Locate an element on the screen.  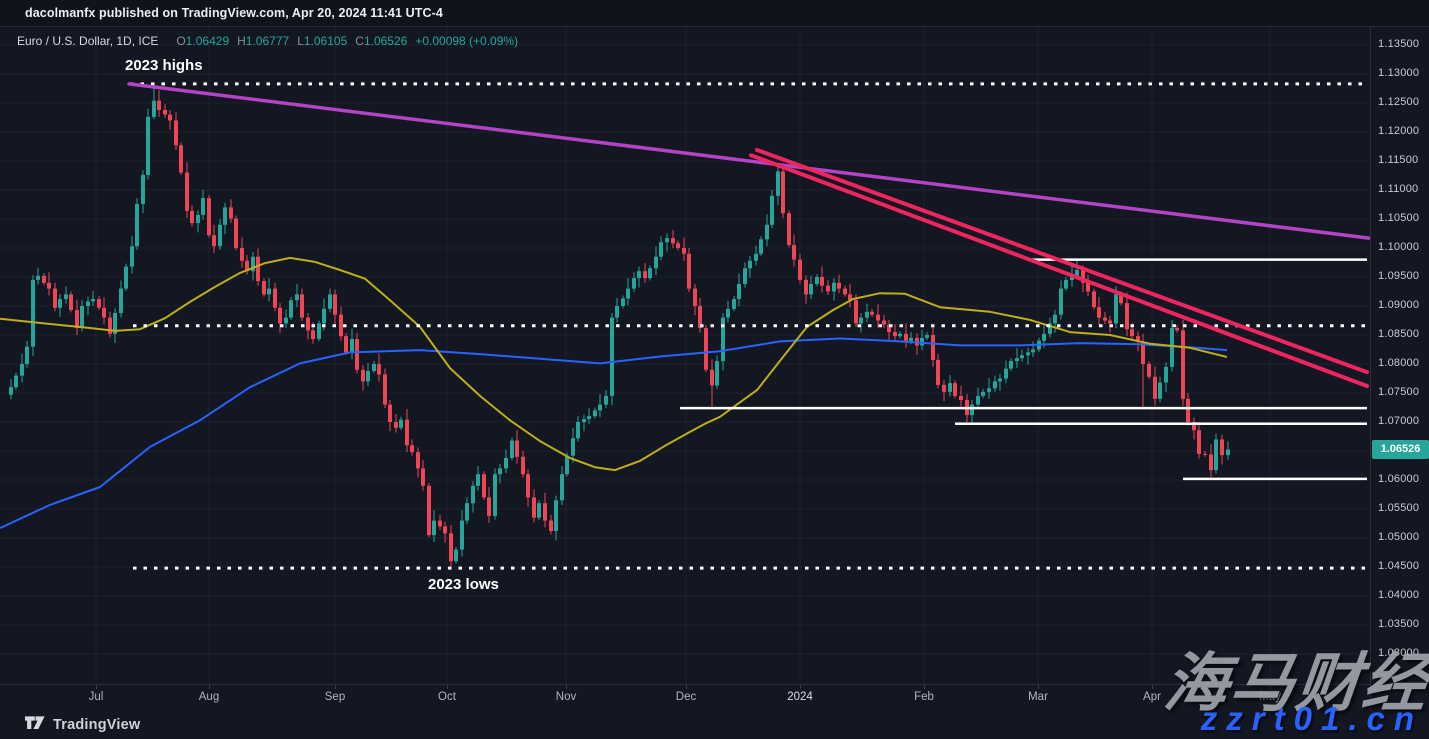
trend-line-falling-channel-lower is located at coordinates (1059, 271).